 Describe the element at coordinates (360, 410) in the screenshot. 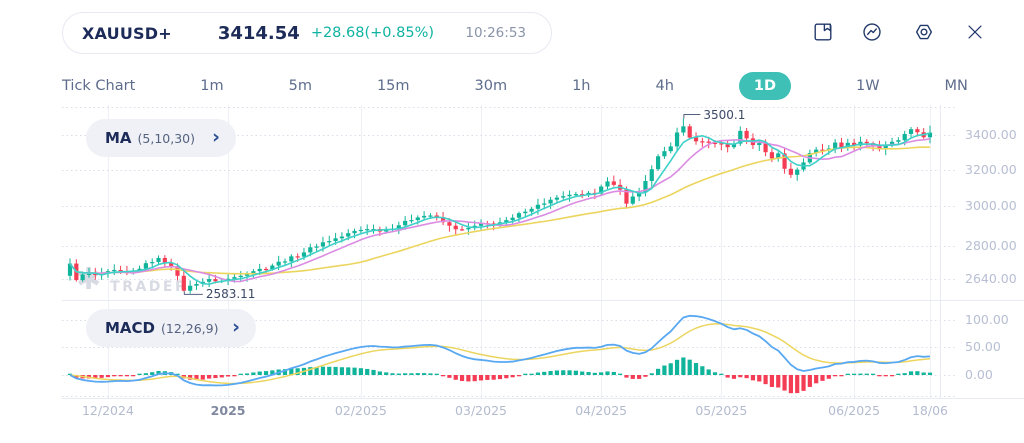

I see `x-axis-label: 02/2025` at that location.